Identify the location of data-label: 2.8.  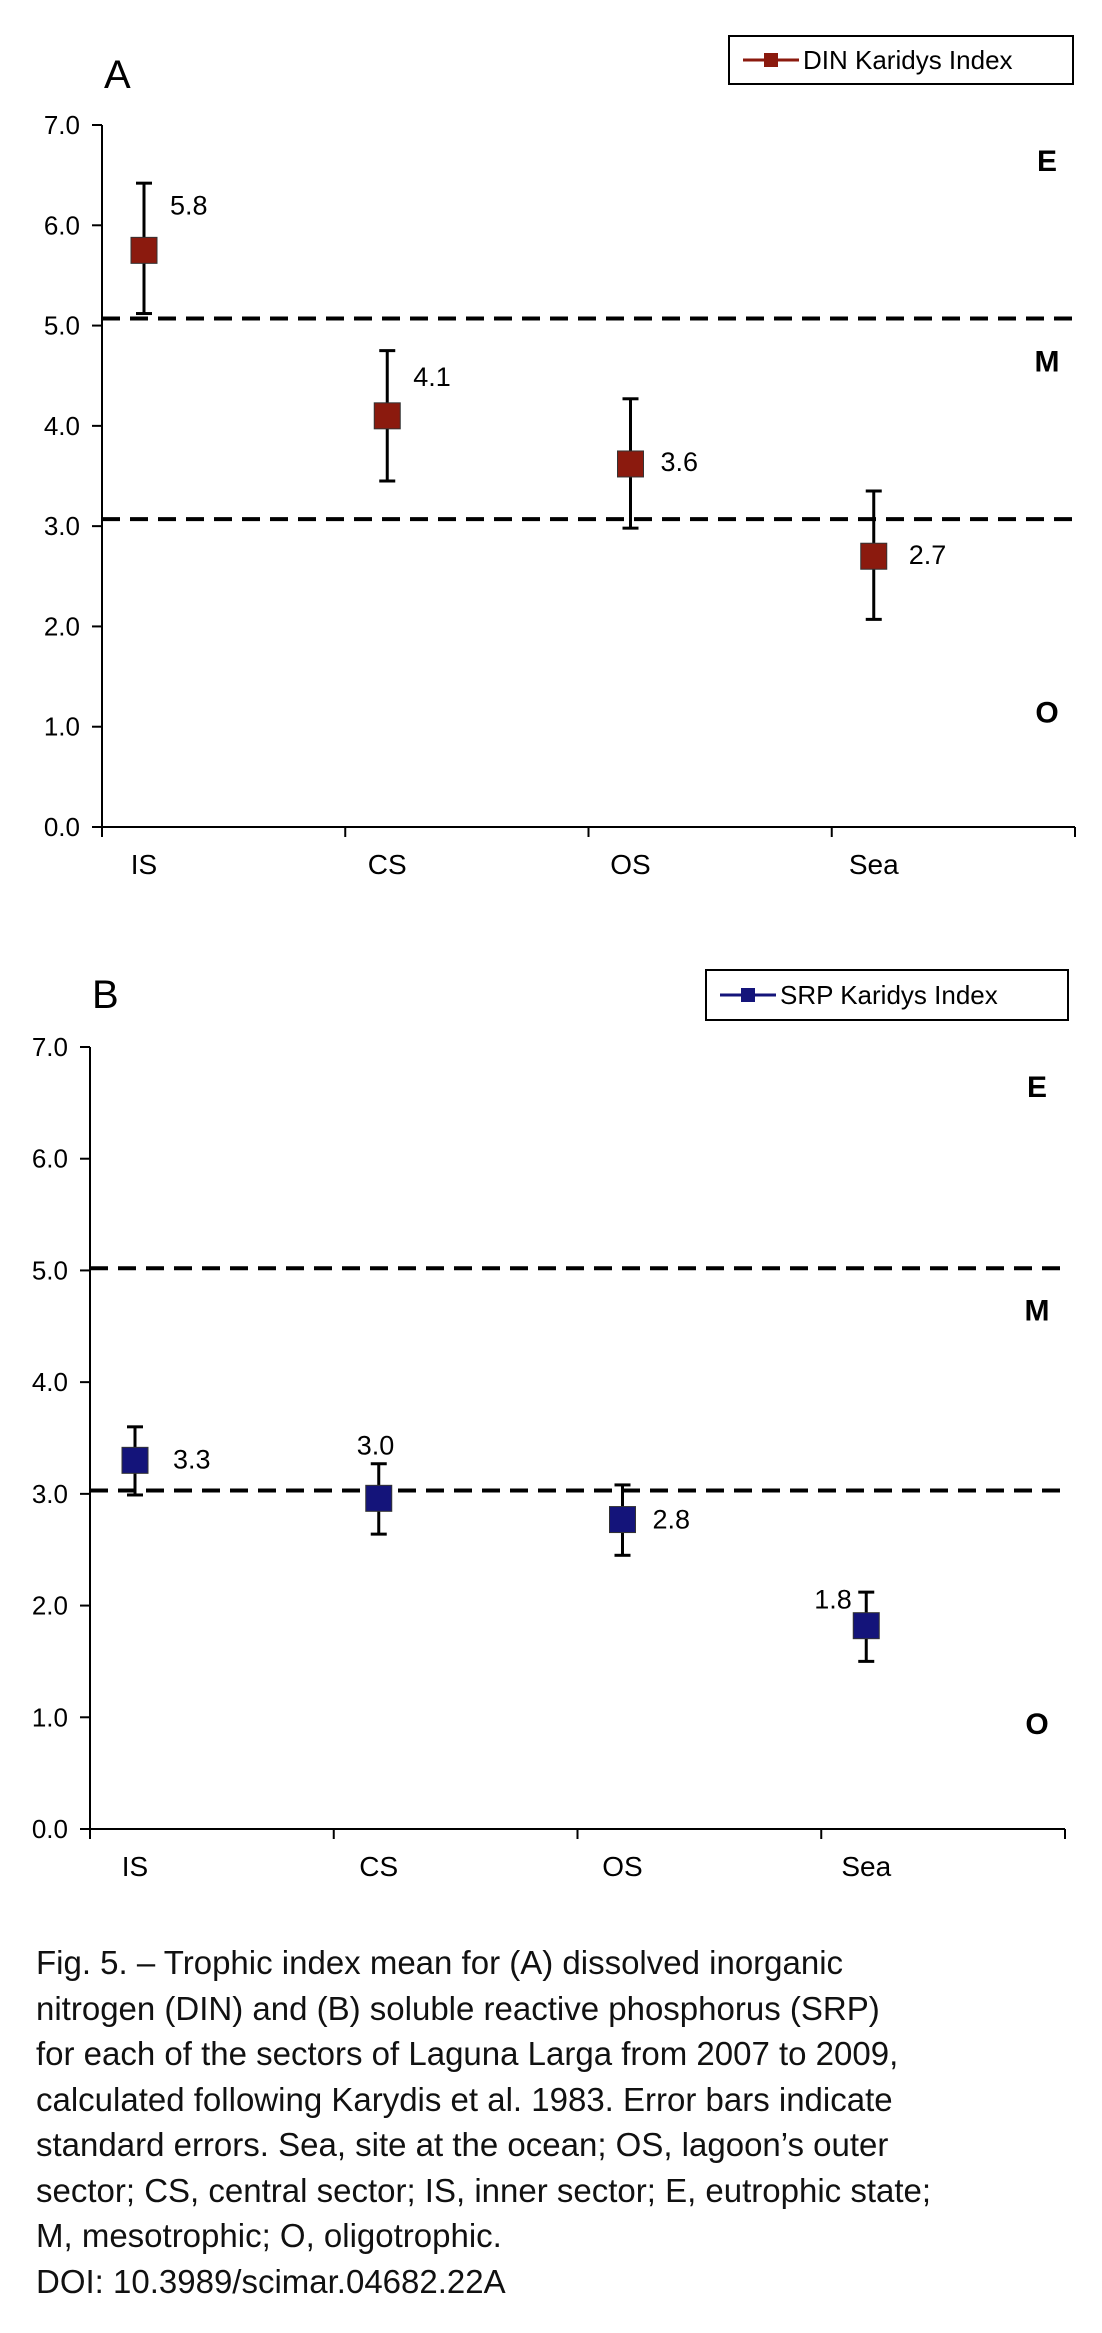
(672, 1520).